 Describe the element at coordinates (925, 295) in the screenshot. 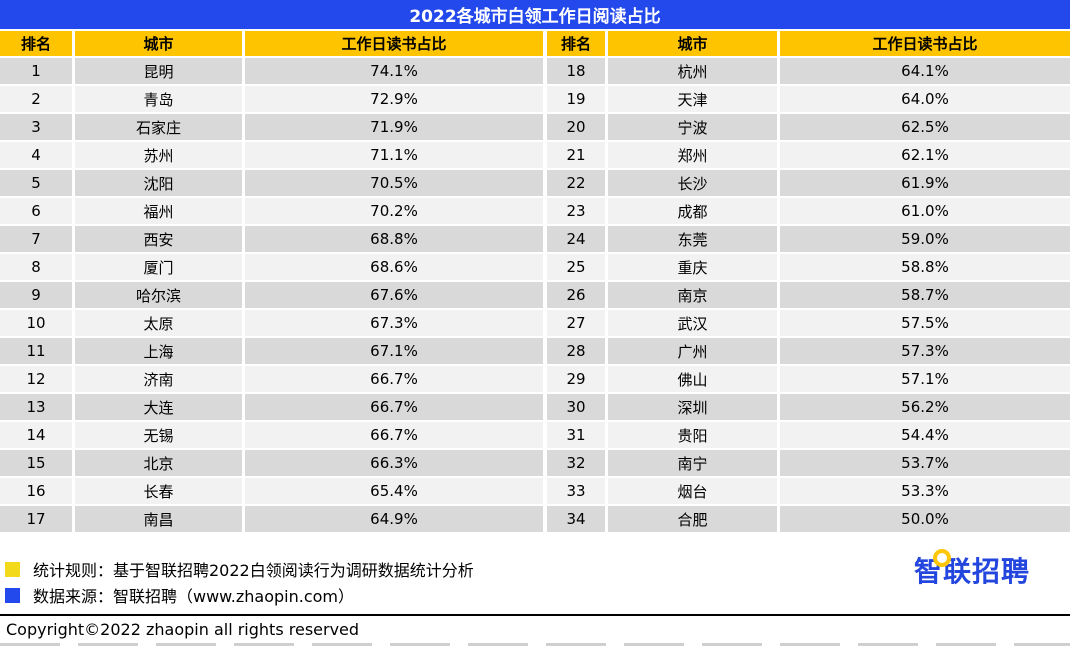

I see `pct-cell: 58.7%` at that location.